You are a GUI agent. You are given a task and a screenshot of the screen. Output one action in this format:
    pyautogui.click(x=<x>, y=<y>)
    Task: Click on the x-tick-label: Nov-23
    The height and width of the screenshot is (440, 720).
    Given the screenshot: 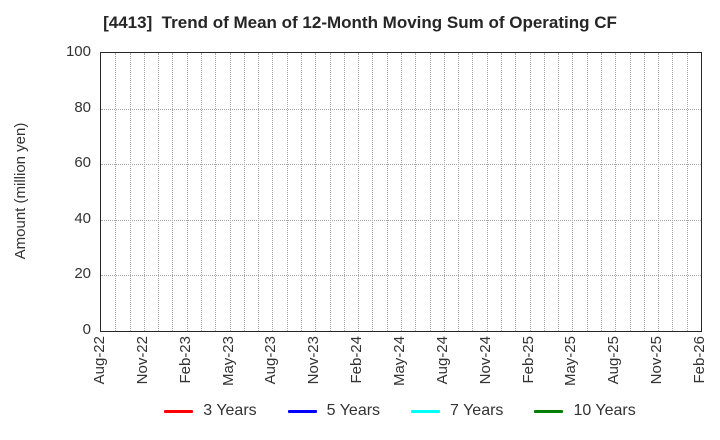 What is the action you would take?
    pyautogui.click(x=314, y=360)
    